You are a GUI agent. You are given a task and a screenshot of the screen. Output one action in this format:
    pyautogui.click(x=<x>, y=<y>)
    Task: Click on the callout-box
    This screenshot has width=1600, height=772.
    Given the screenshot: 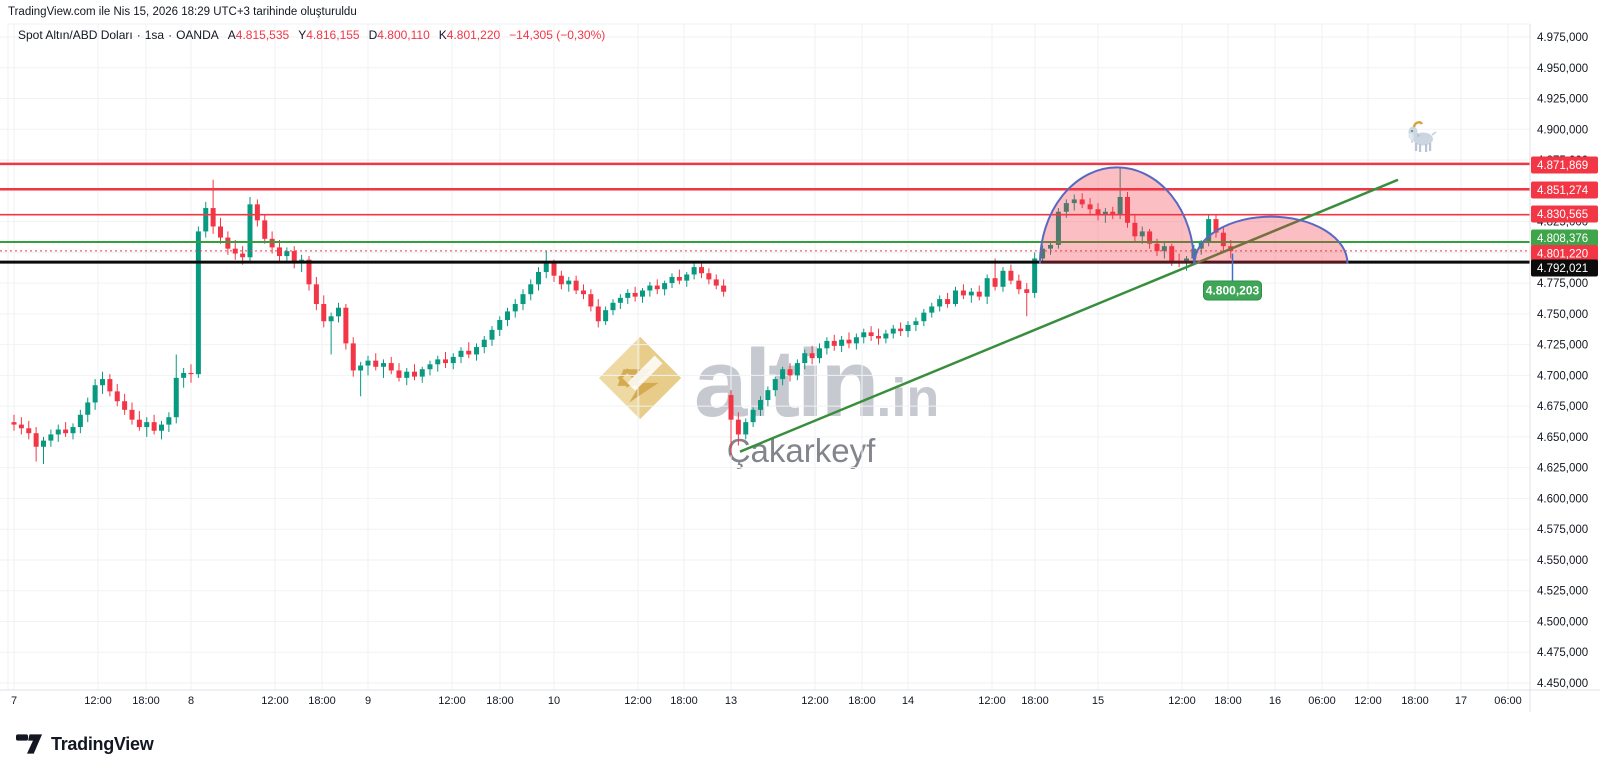 What is the action you would take?
    pyautogui.click(x=1232, y=290)
    